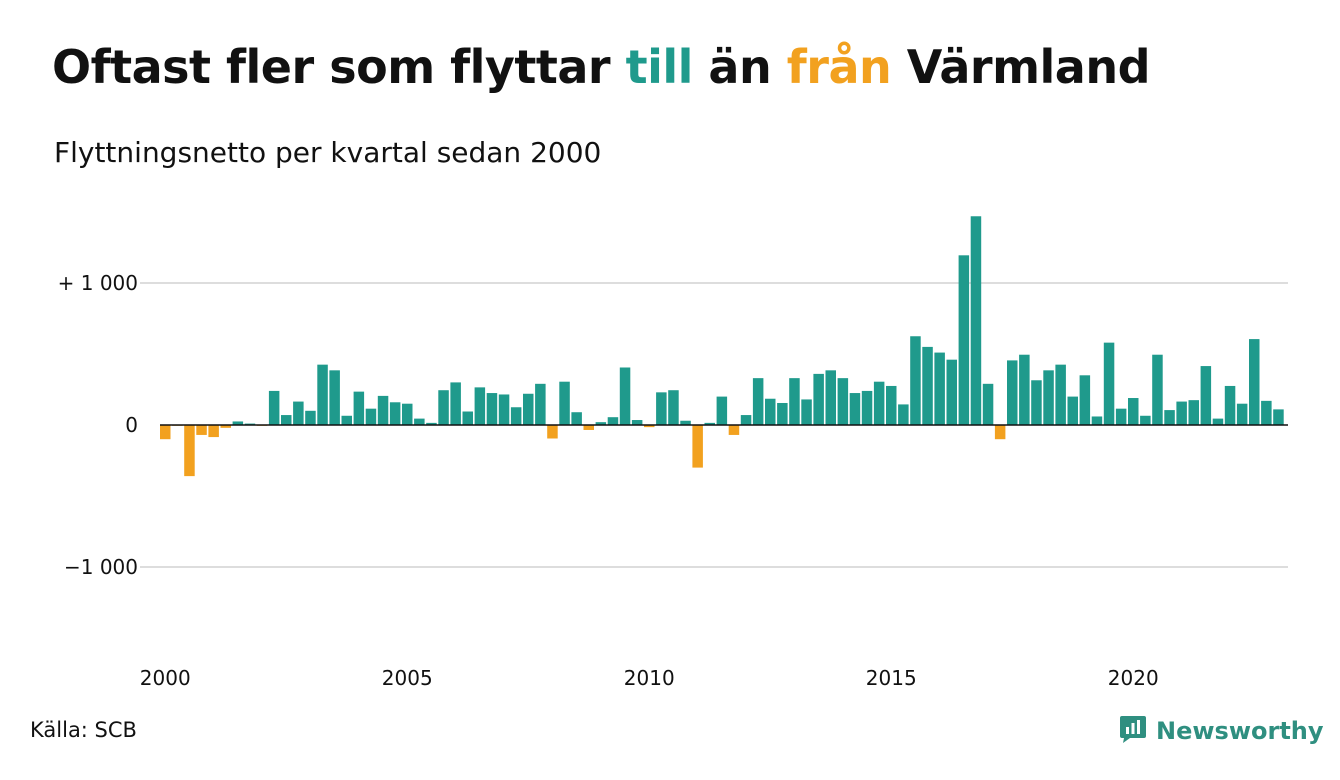 The height and width of the screenshot is (780, 1340). What do you see at coordinates (1021, 67) in the screenshot?
I see `title-part-3: Värmland` at bounding box center [1021, 67].